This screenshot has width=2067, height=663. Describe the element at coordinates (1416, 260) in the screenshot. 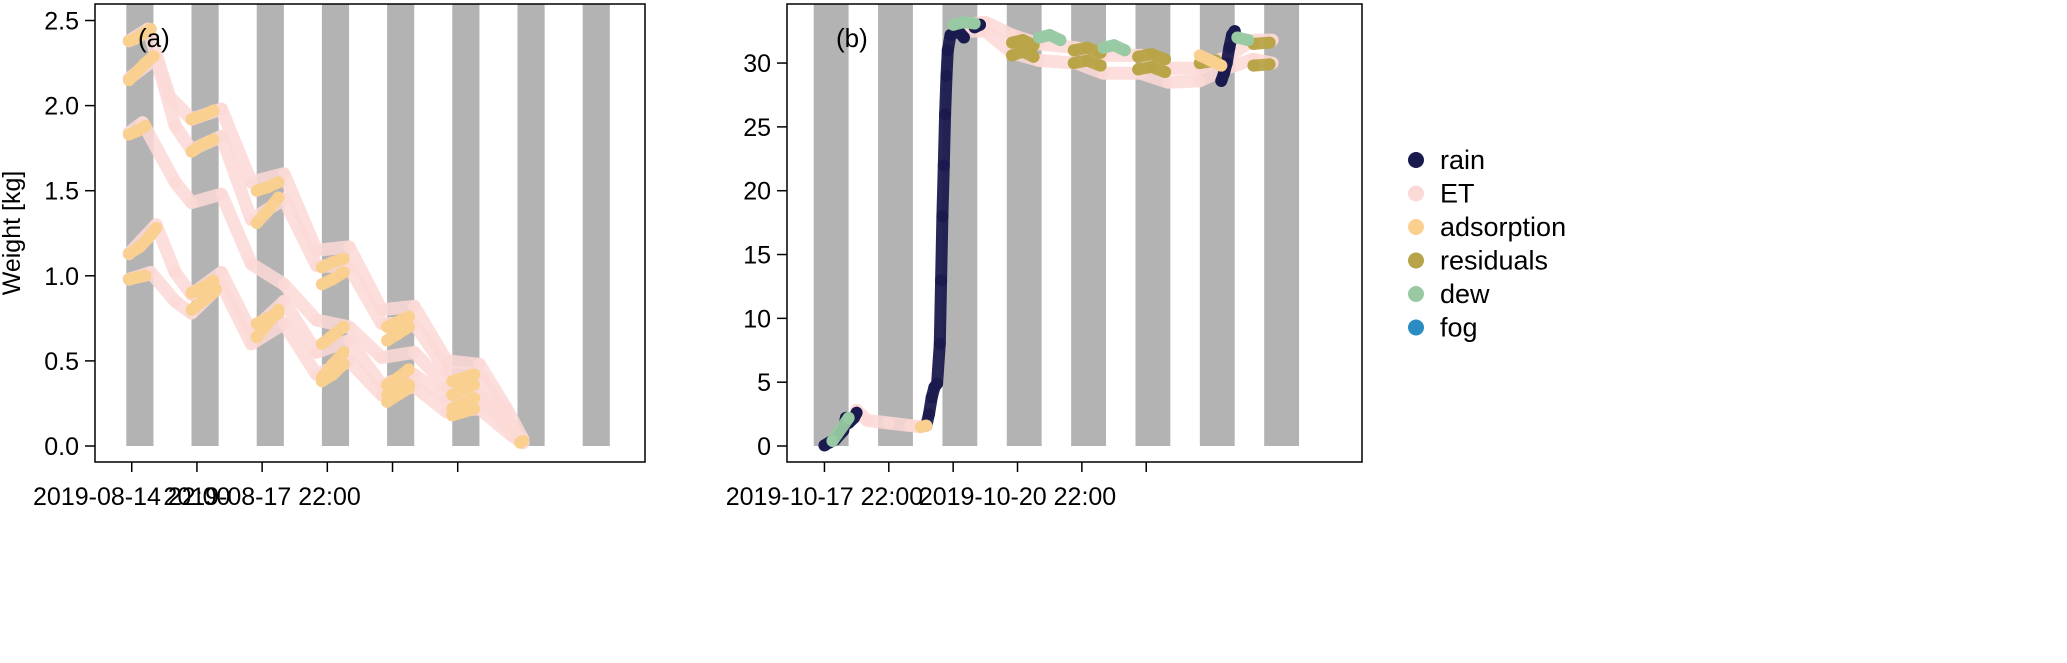

I see `legend-marker-residuals` at that location.